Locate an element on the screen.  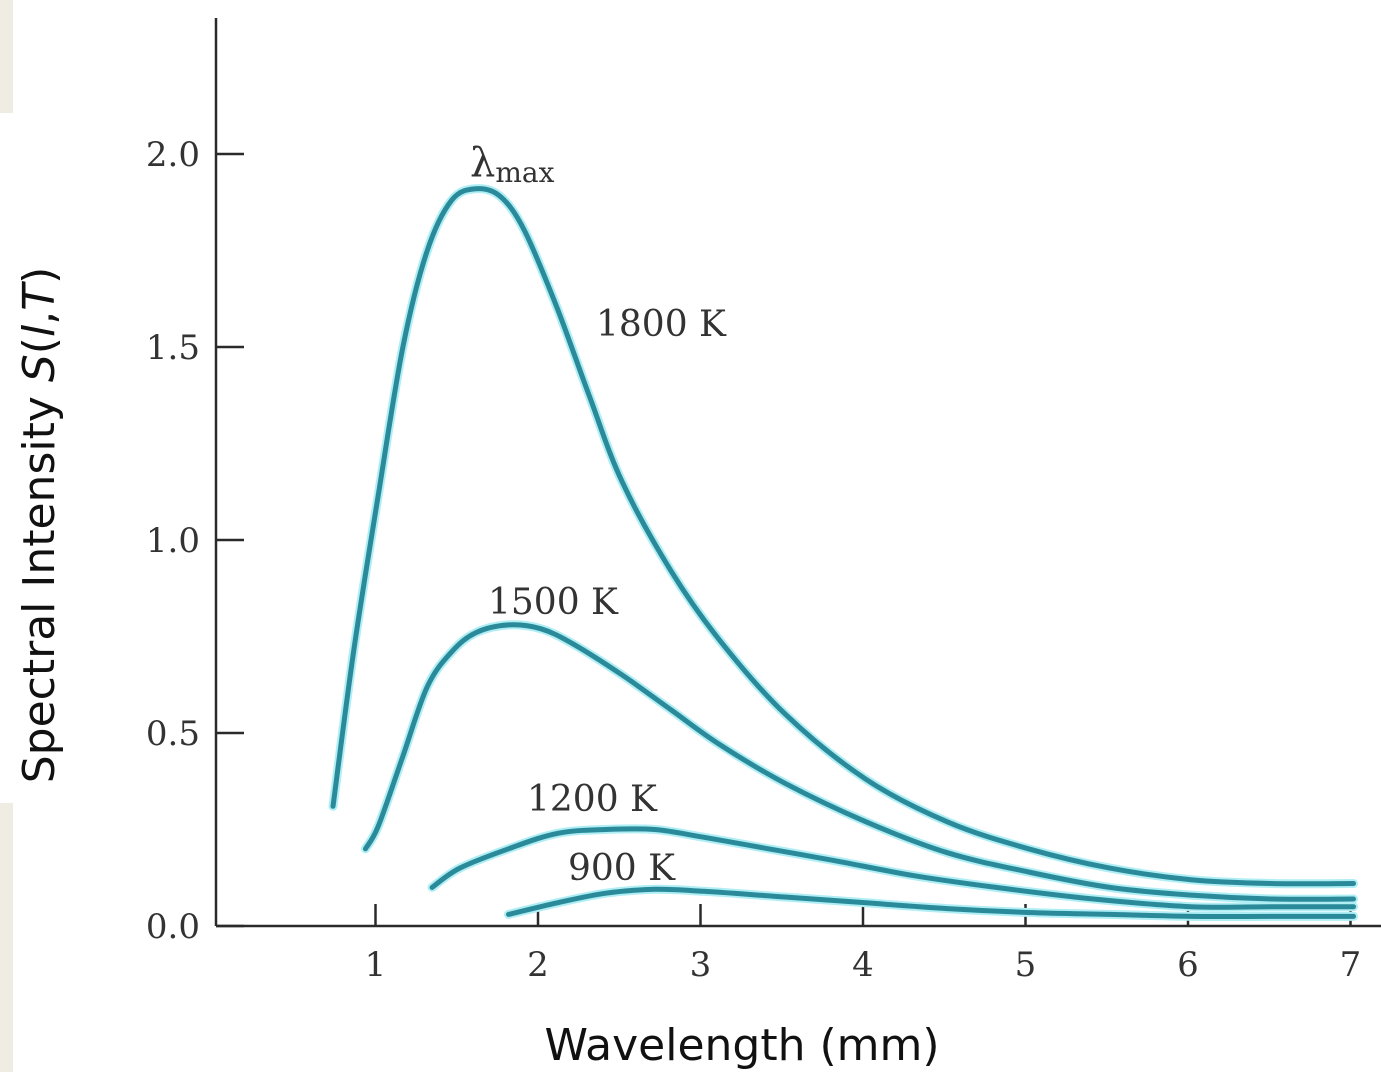
y-axis-title-open: ( is located at coordinates (39, 345).